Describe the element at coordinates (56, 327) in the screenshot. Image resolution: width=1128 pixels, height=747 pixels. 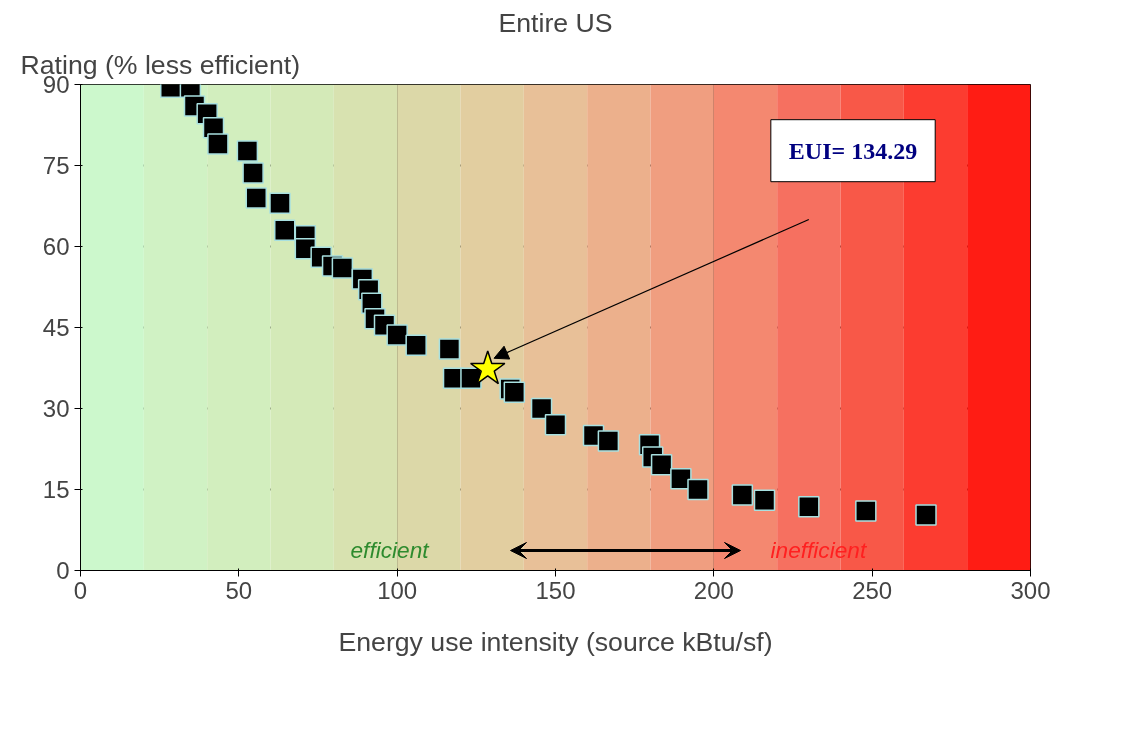
I see `y-tick-label: 45` at that location.